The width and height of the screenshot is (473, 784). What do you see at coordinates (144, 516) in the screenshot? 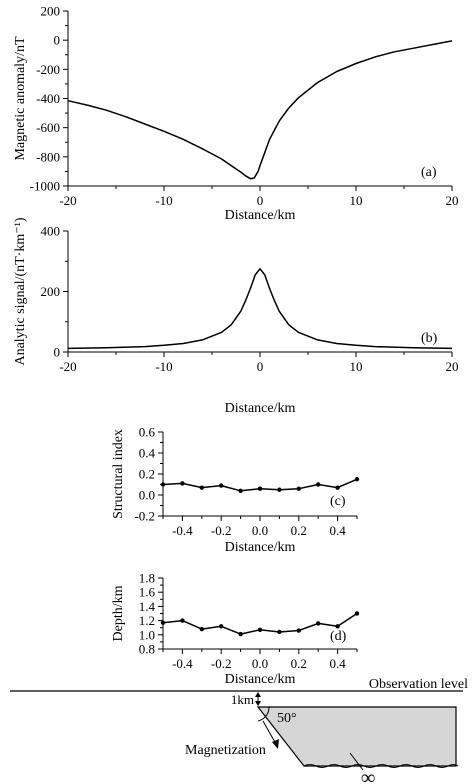
I see `c-y-tick-label: -0.2` at bounding box center [144, 516].